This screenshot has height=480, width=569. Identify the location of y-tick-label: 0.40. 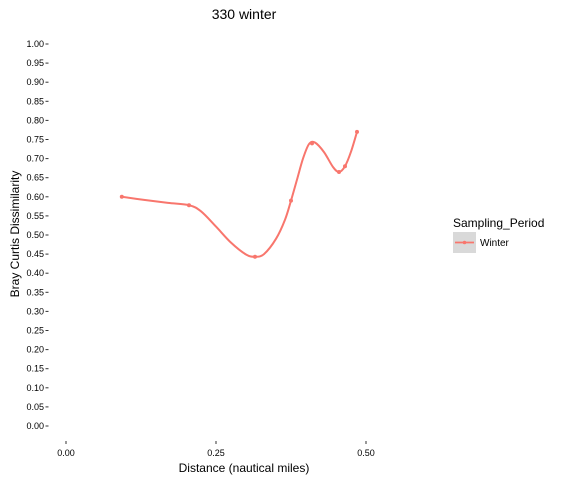
(35, 273).